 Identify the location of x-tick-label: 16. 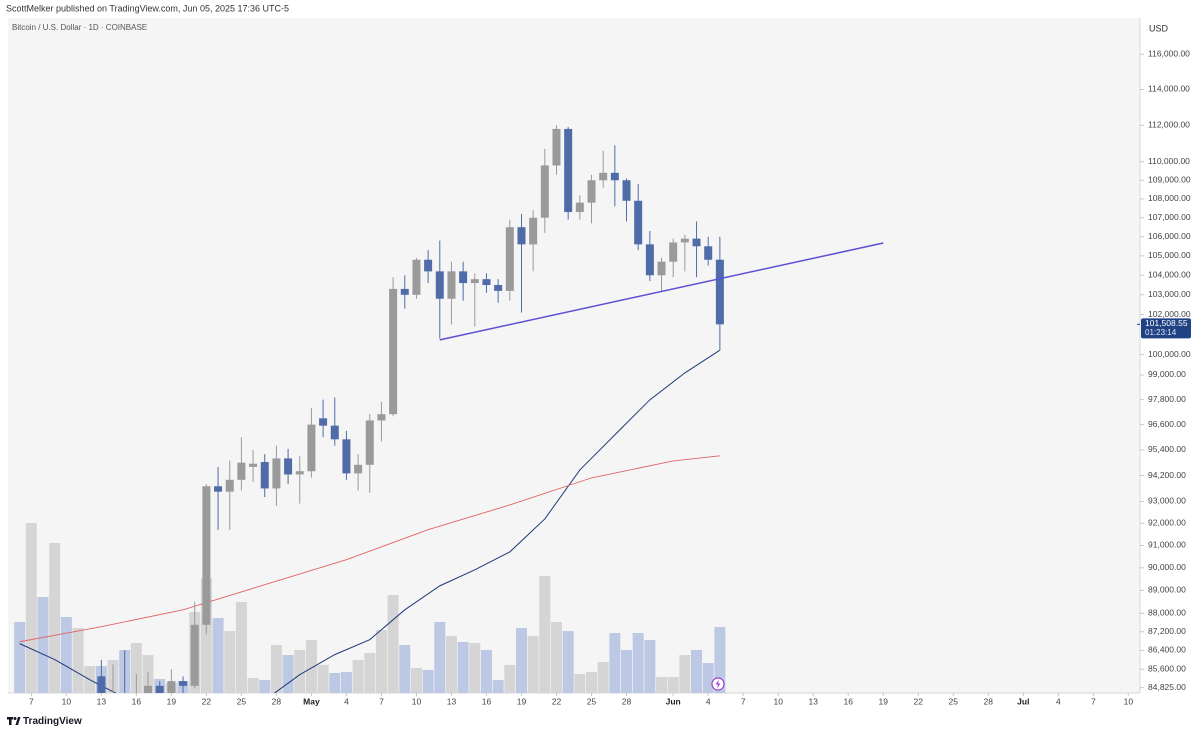
(137, 701).